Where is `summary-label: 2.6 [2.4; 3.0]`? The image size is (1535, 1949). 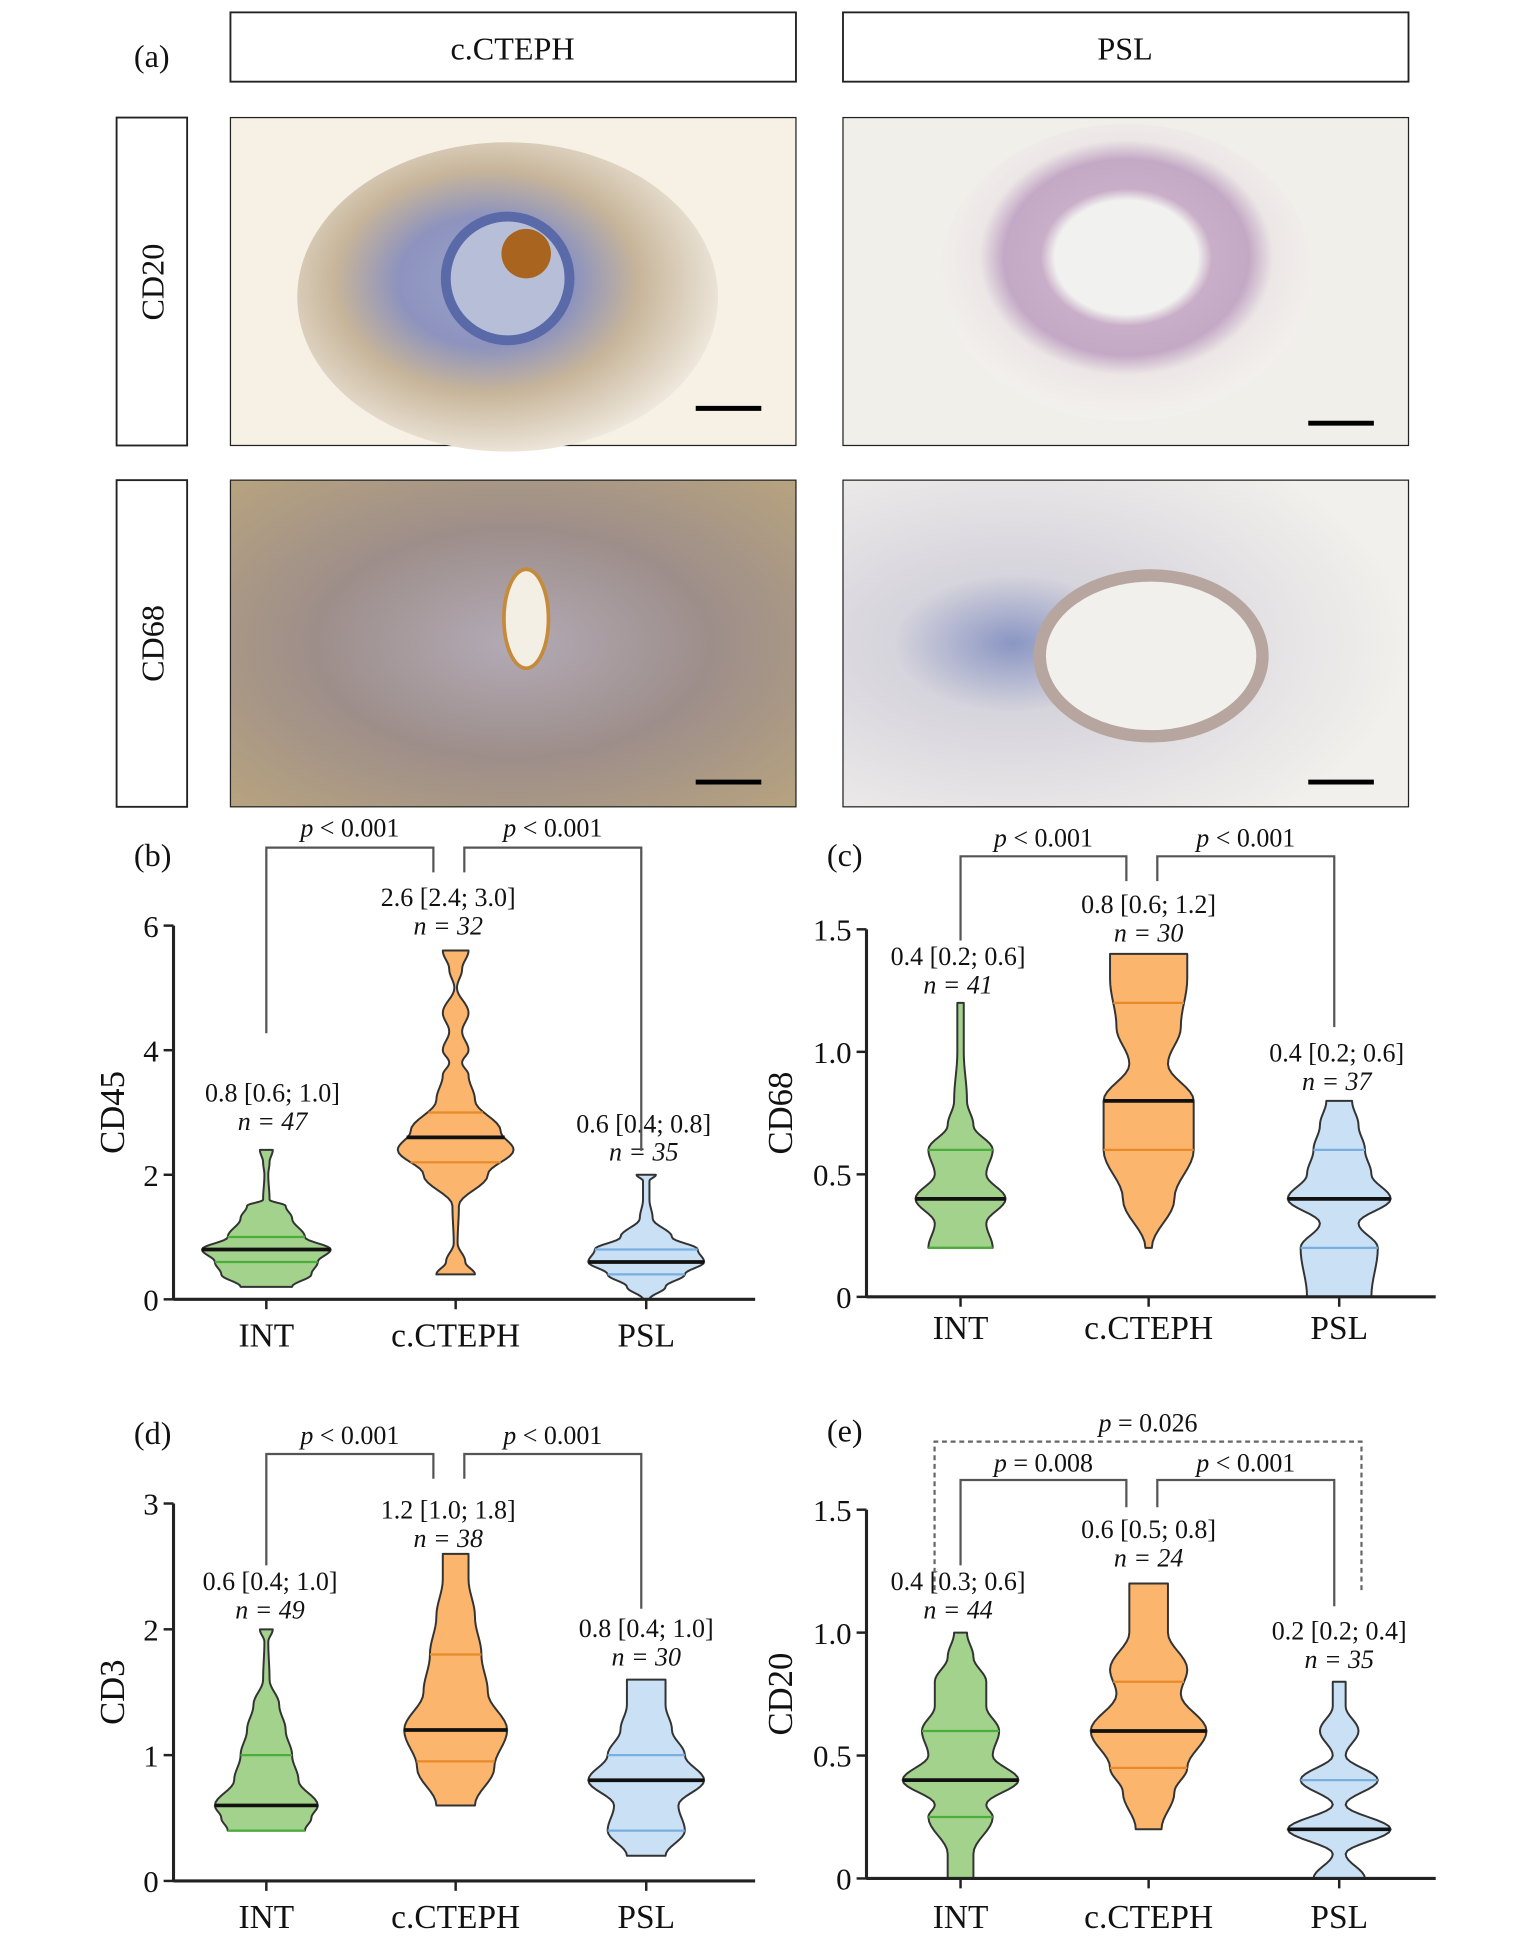 summary-label: 2.6 [2.4; 3.0] is located at coordinates (448, 897).